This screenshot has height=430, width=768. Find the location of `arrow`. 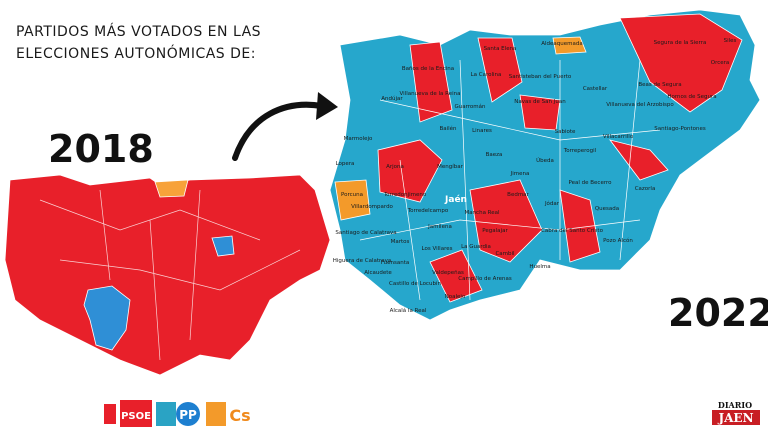

arrow is located at coordinates (278, 131).